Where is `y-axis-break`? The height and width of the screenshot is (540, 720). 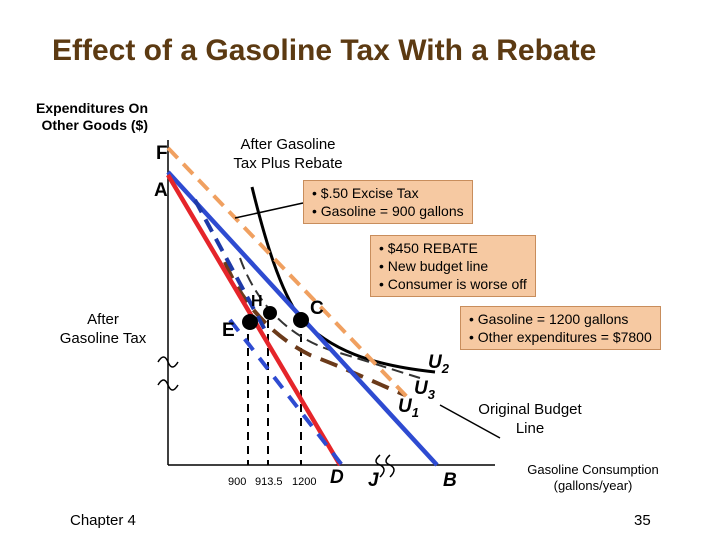 y-axis-break is located at coordinates (168, 373).